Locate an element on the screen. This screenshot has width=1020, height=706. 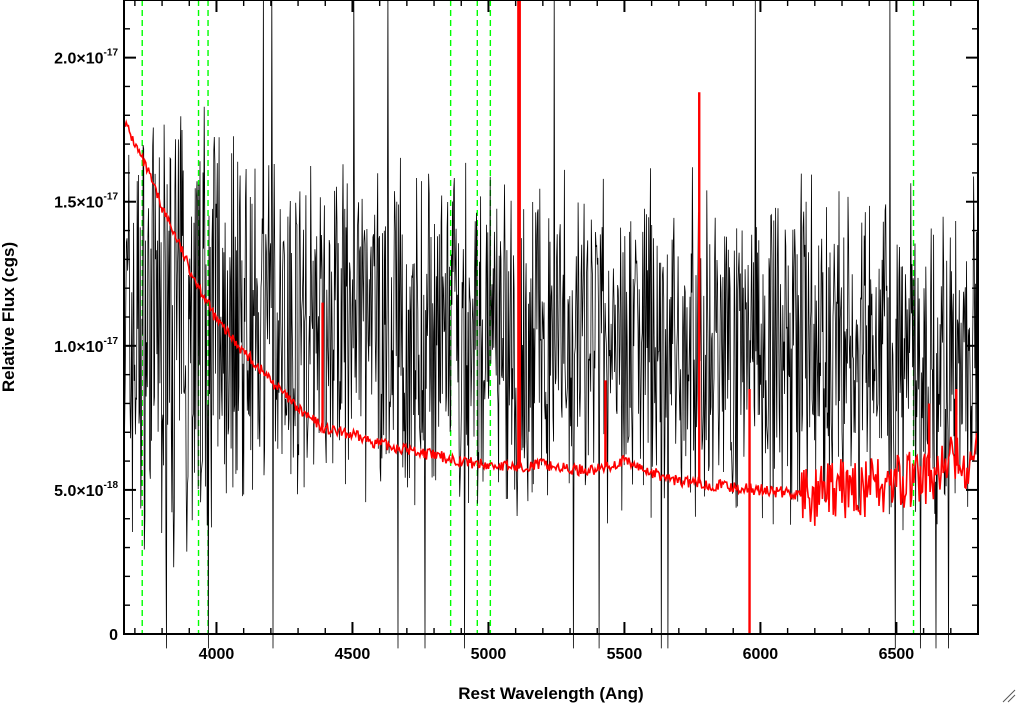
x-tick-label: 6000 is located at coordinates (761, 654).